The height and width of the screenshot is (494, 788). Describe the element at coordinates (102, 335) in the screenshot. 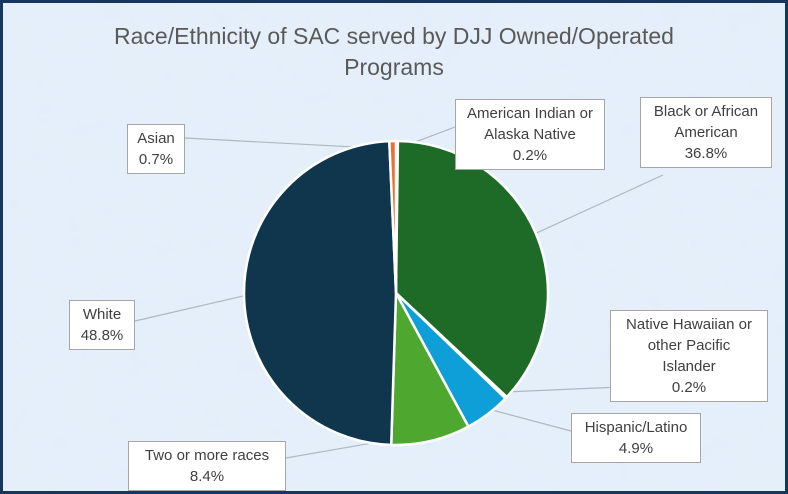

I see `data-label-percent: 48.8%` at that location.